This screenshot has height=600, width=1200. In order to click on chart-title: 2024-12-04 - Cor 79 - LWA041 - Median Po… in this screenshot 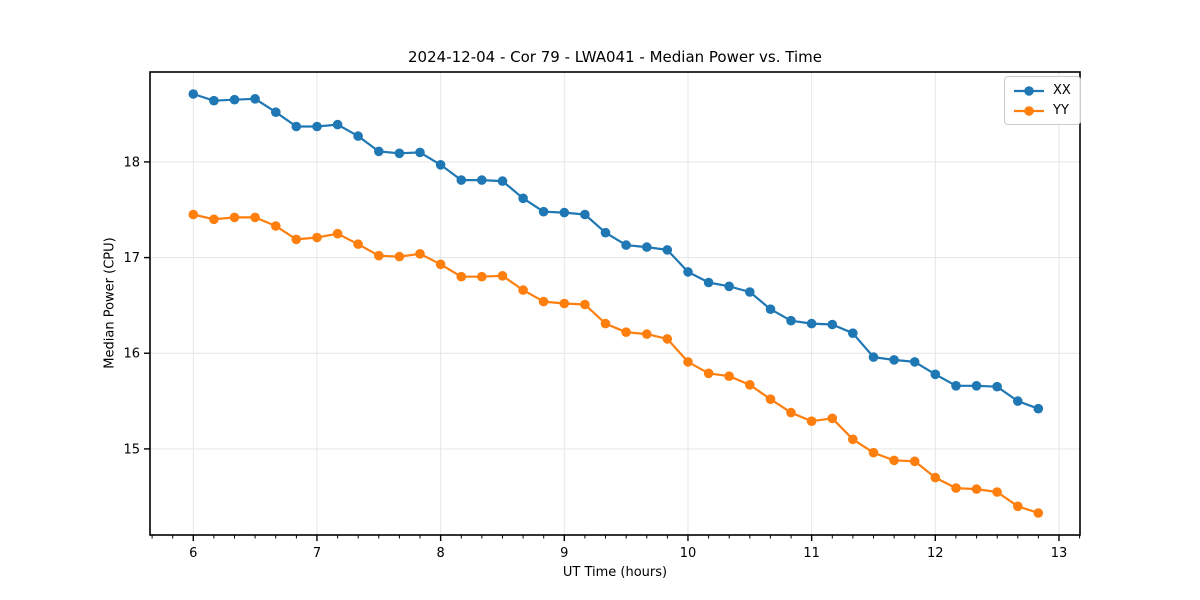, I will do `click(615, 57)`.